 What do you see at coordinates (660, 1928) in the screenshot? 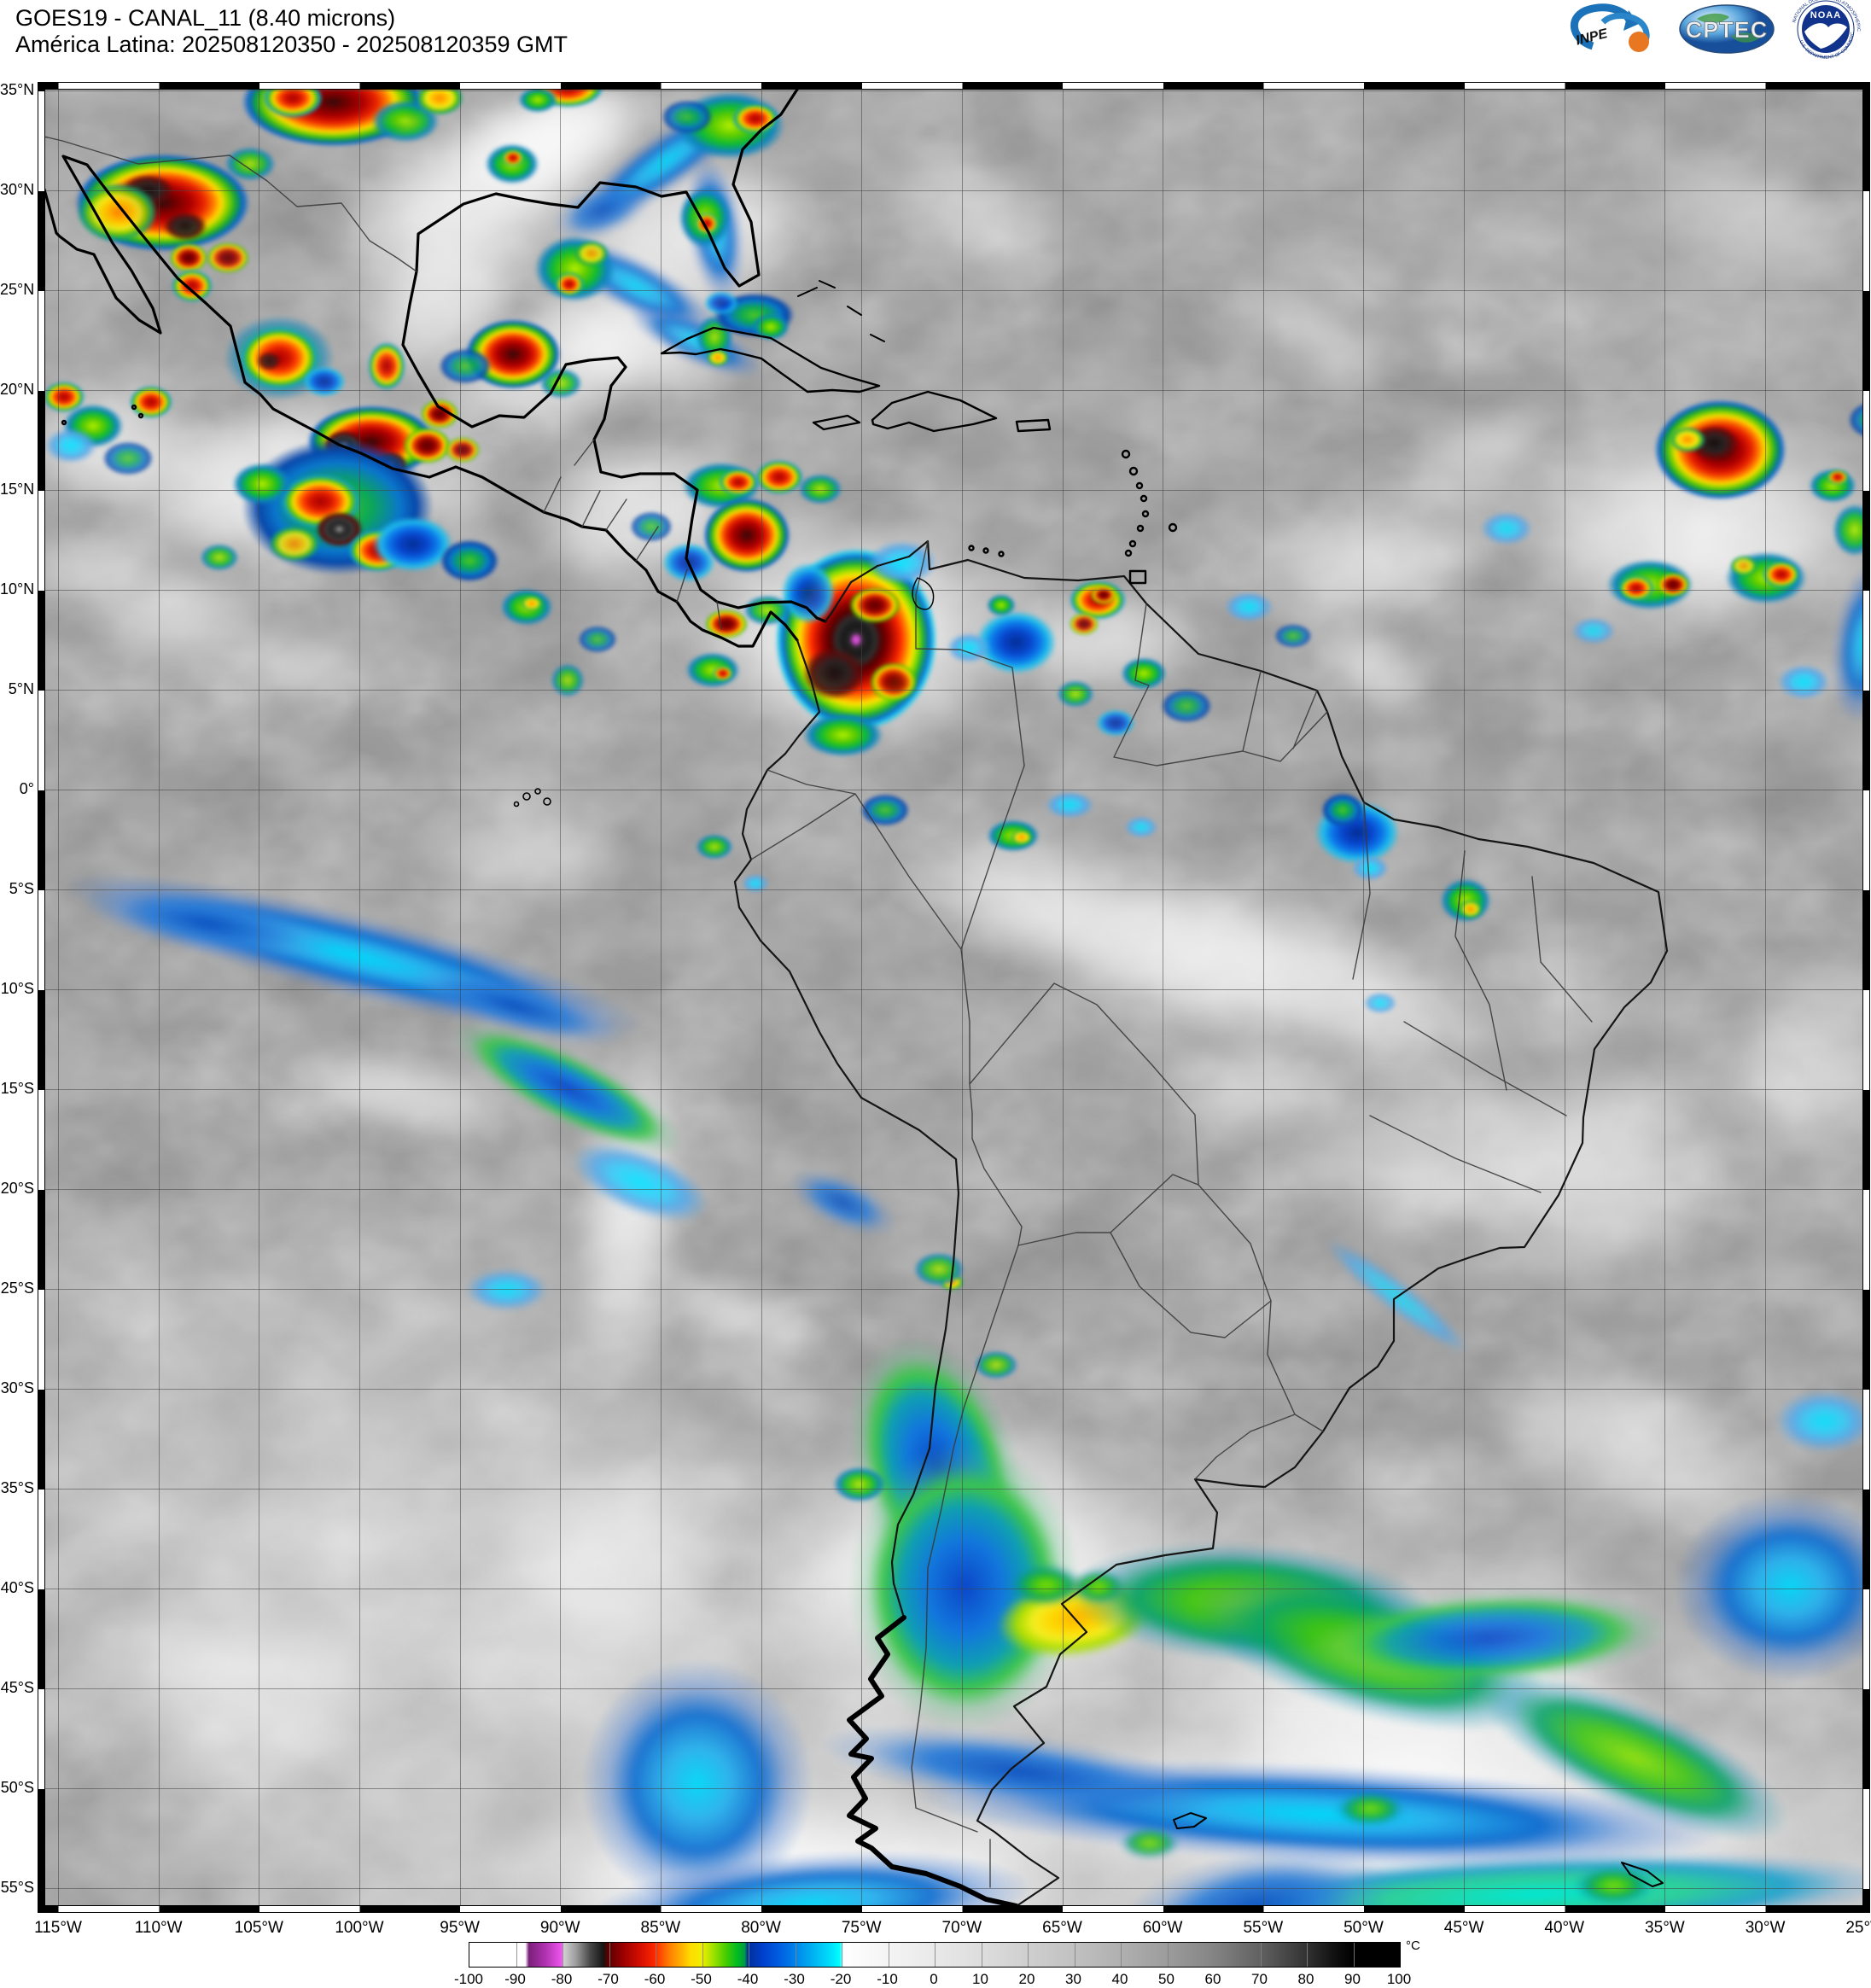
I see `longitude-label: 85°W` at bounding box center [660, 1928].